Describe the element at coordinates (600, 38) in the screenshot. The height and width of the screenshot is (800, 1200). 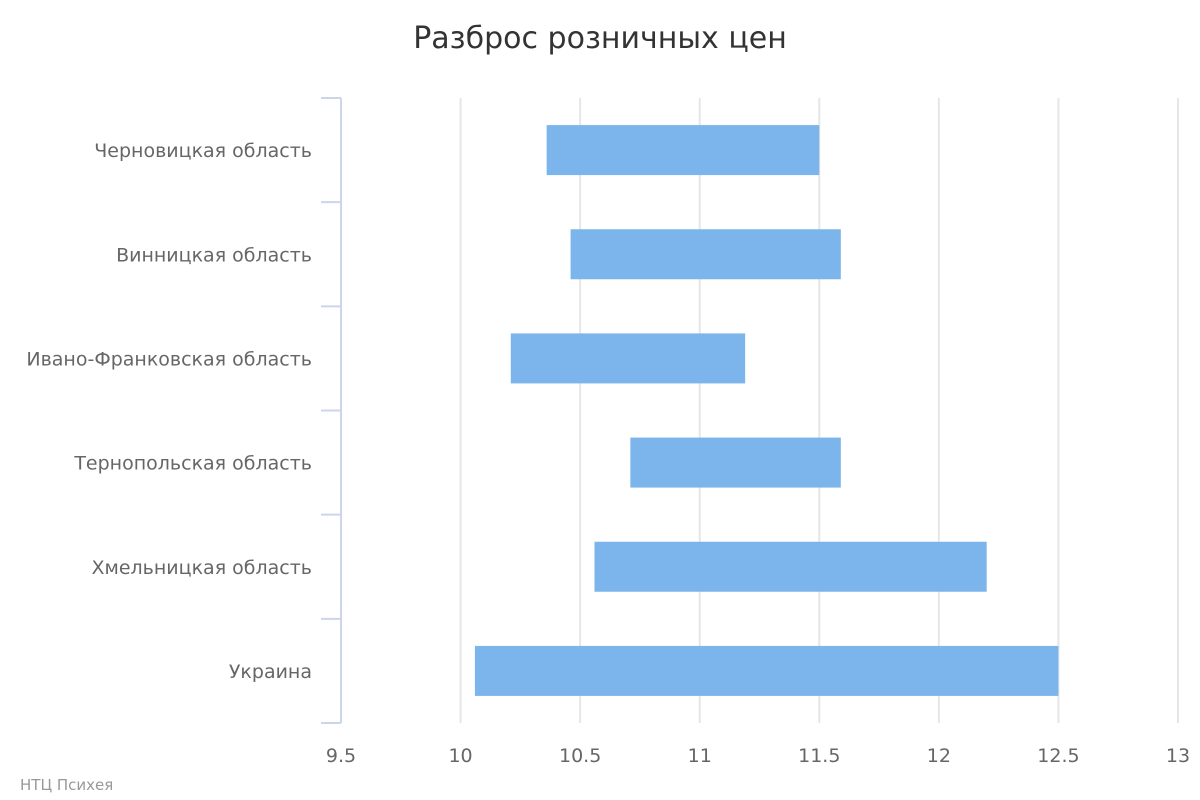
I see `chart-title: Разброс розничных цен` at that location.